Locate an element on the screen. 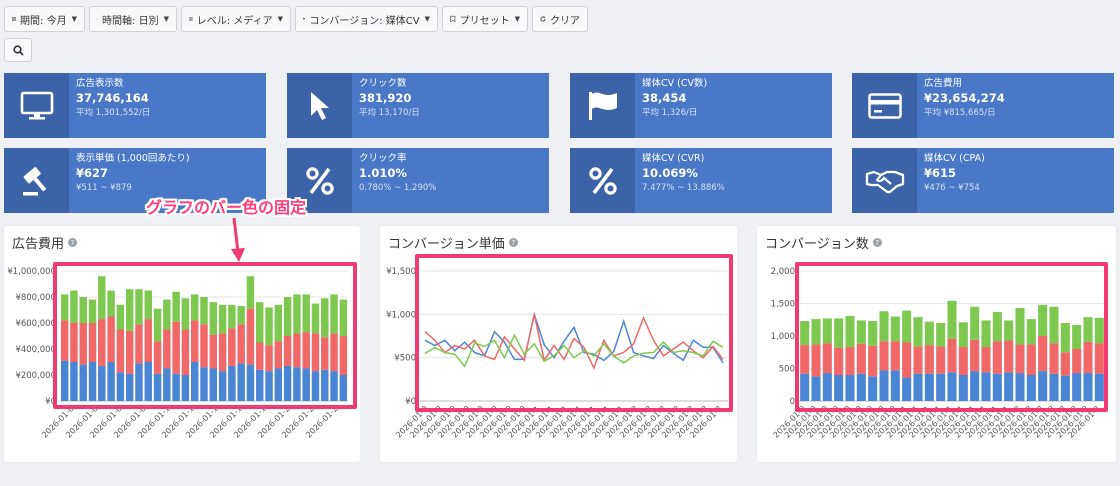 Image resolution: width=1120 pixels, height=486 pixels. y-tick-label: ¥1,500 is located at coordinates (401, 272).